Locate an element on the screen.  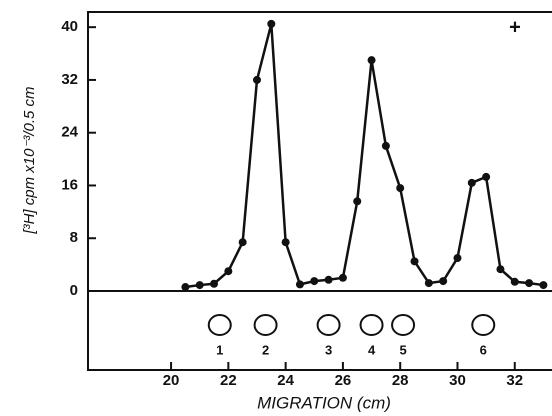
y-axis-label: [³H] cpm x10⁻³/0.5 cm is located at coordinates (29, 160).